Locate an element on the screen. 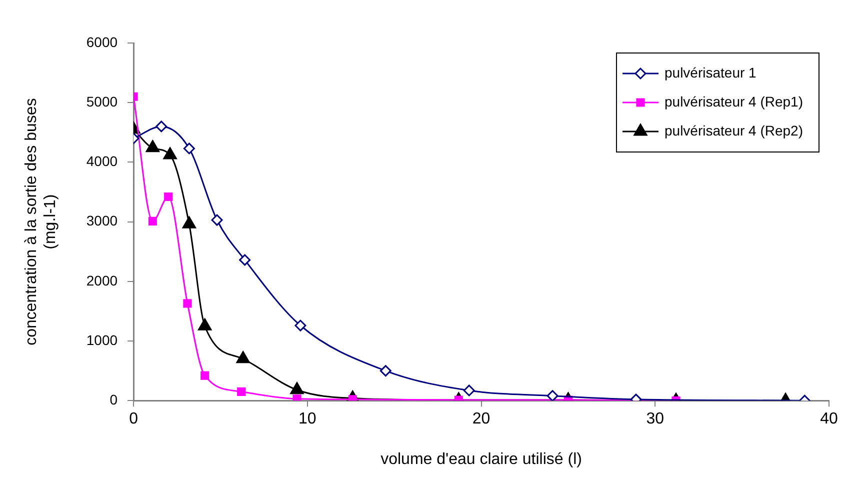 This screenshot has width=849, height=486. y-tick-label: 4000 is located at coordinates (102, 161).